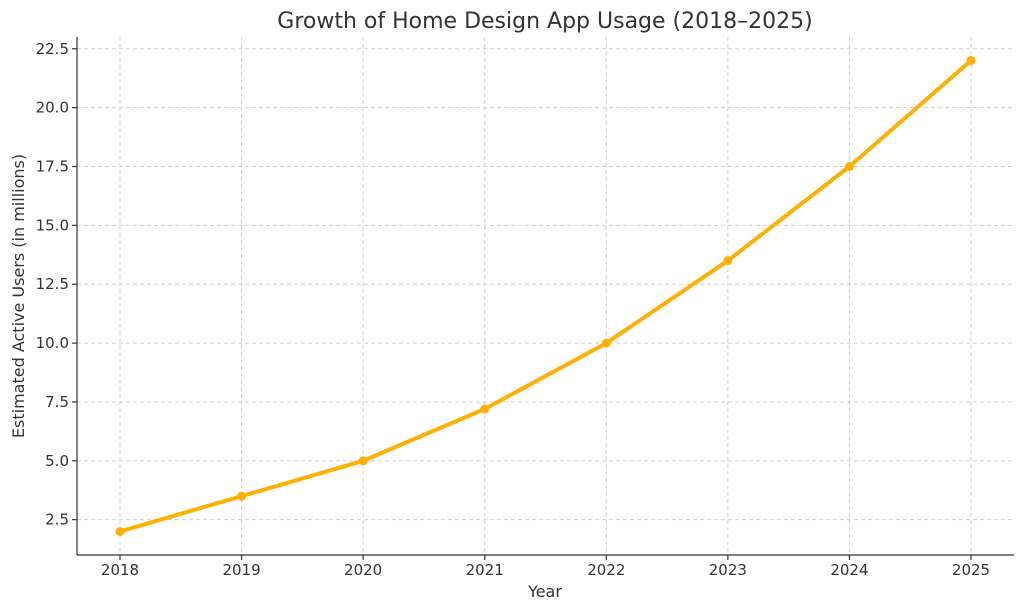 The image size is (1024, 611). I want to click on x-tick-label: 2022, so click(606, 570).